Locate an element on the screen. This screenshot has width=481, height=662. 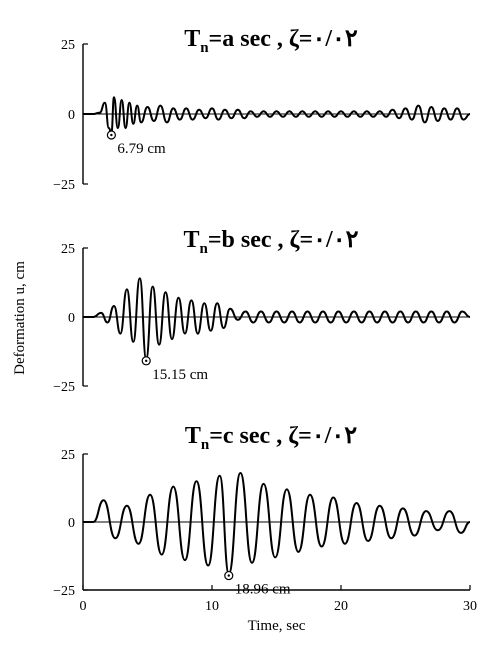
x-axis-label: Time, sec is located at coordinates (277, 626).